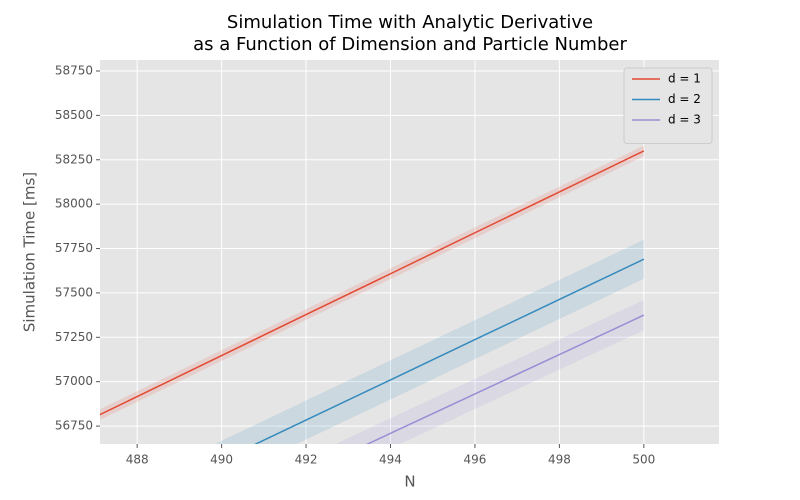  I want to click on y-tick-label: 58750, so click(74, 71).